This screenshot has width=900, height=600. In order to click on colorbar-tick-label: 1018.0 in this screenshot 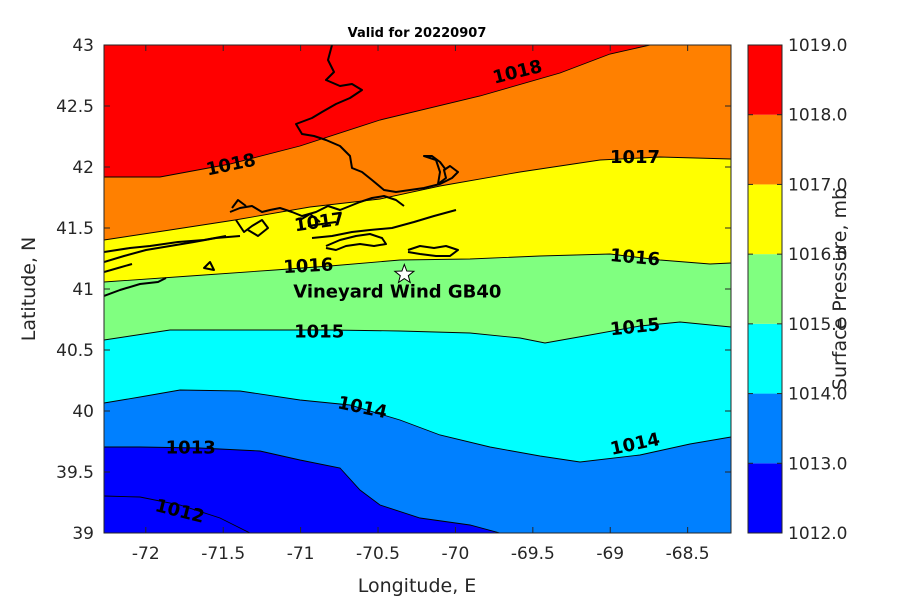, I will do `click(817, 116)`.